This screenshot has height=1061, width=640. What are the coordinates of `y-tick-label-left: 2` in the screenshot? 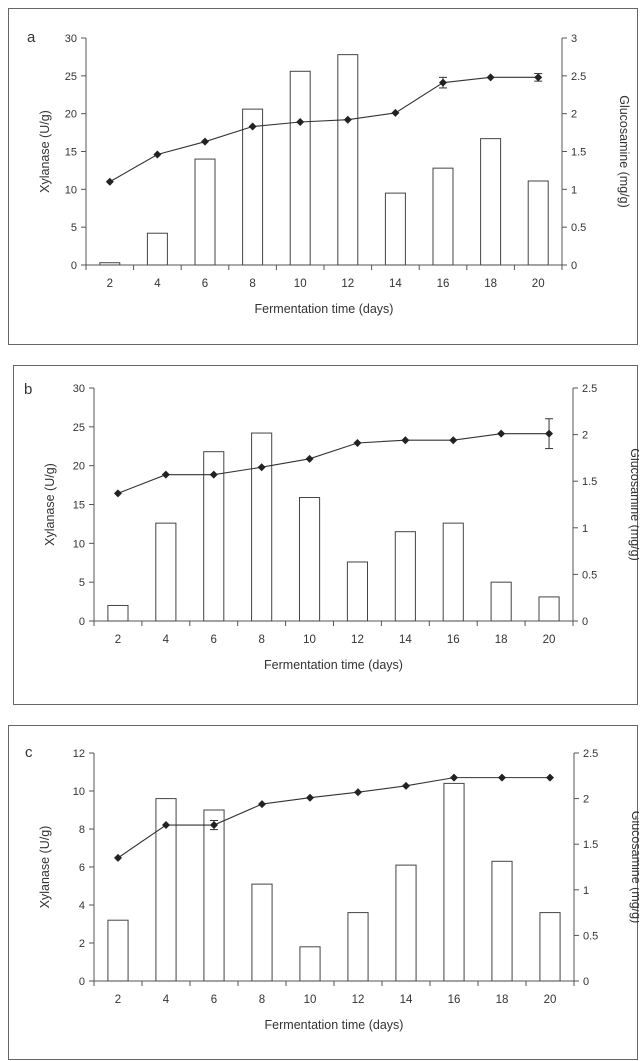 It's located at (82, 944).